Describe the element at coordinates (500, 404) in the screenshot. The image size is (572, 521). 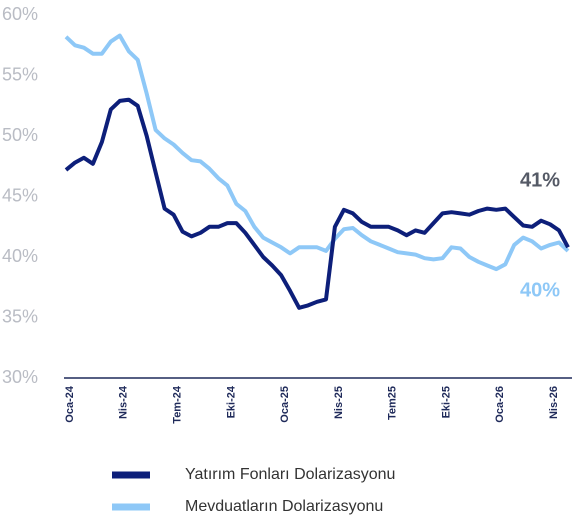
I see `x-tick-label: Oca-26` at that location.